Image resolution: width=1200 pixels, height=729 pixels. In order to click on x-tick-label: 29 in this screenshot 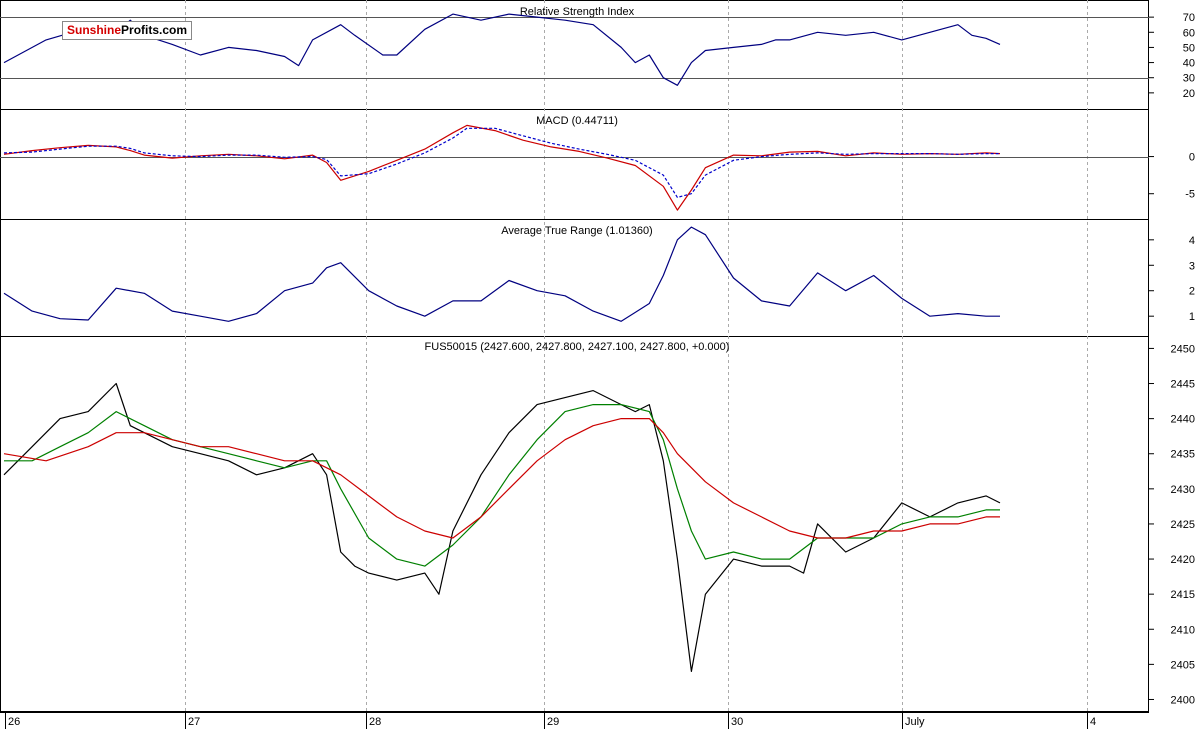, I will do `click(553, 722)`.